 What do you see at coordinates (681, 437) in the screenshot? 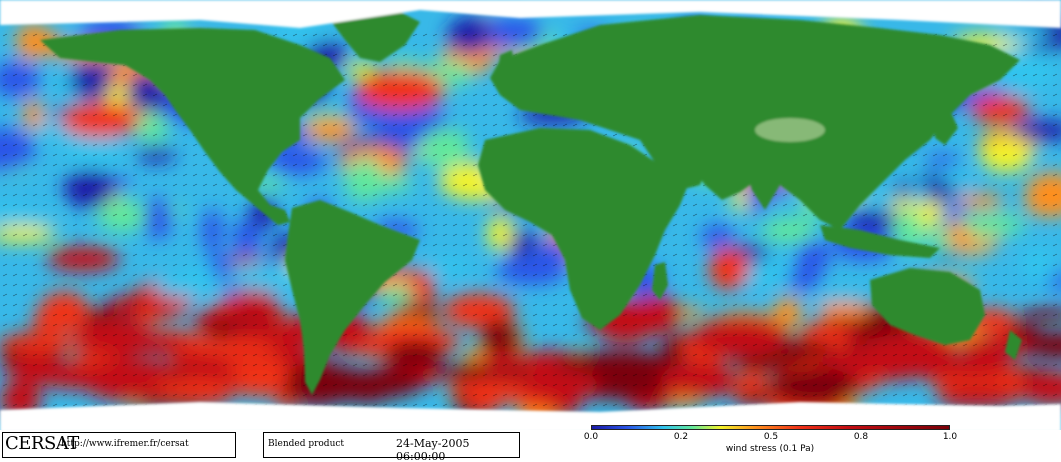
I see `colorbar-tick: 0.2` at bounding box center [681, 437].